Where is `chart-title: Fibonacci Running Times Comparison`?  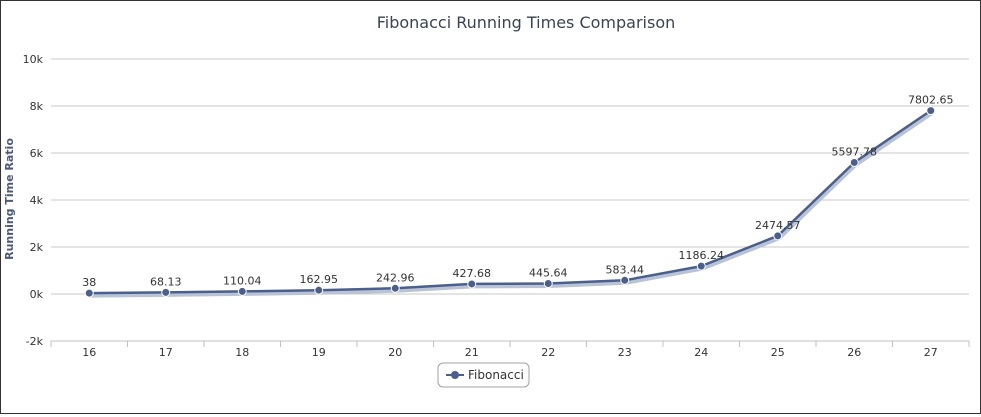 chart-title: Fibonacci Running Times Comparison is located at coordinates (526, 22).